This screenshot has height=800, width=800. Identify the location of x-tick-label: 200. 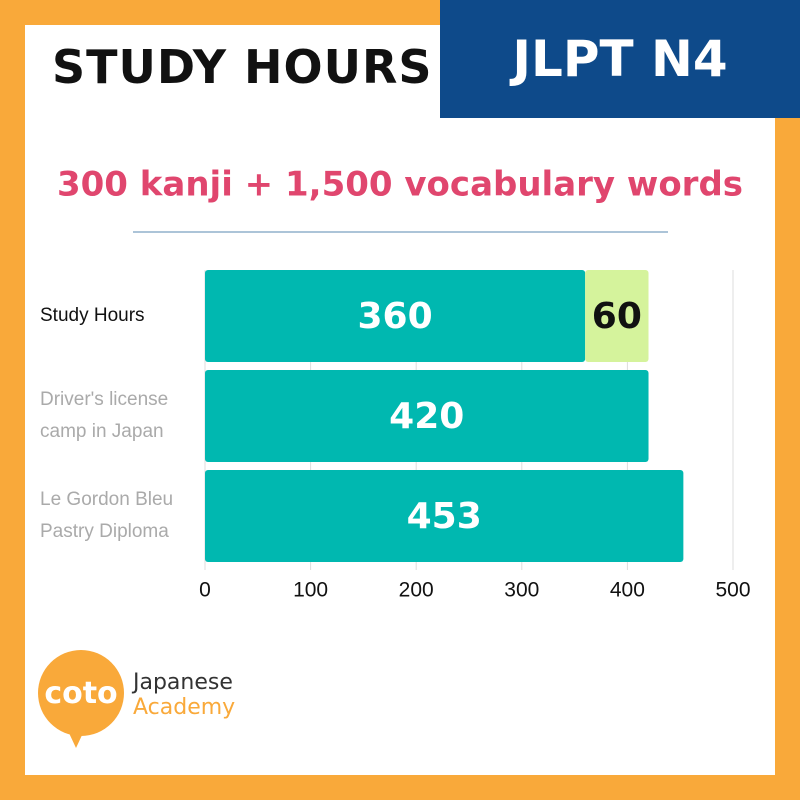
(416, 590).